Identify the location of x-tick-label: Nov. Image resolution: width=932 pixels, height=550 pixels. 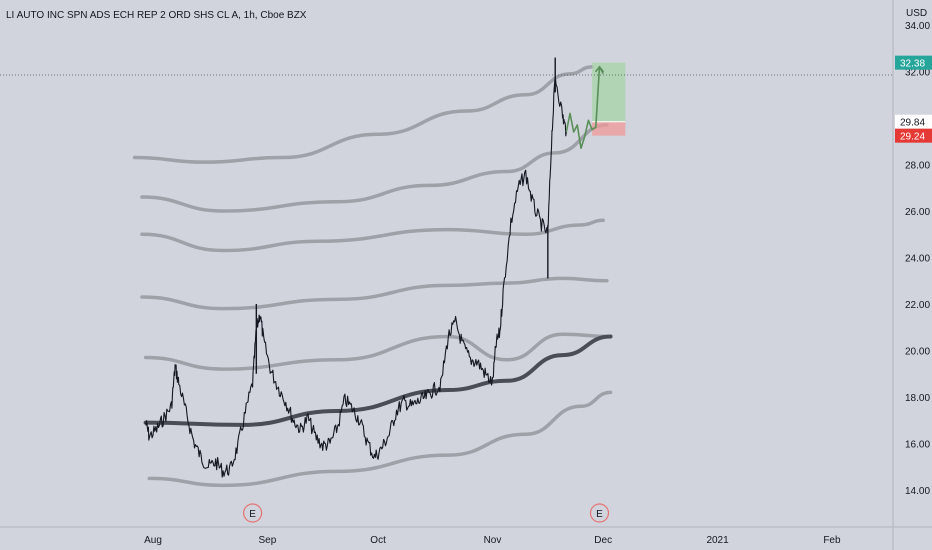
(493, 540).